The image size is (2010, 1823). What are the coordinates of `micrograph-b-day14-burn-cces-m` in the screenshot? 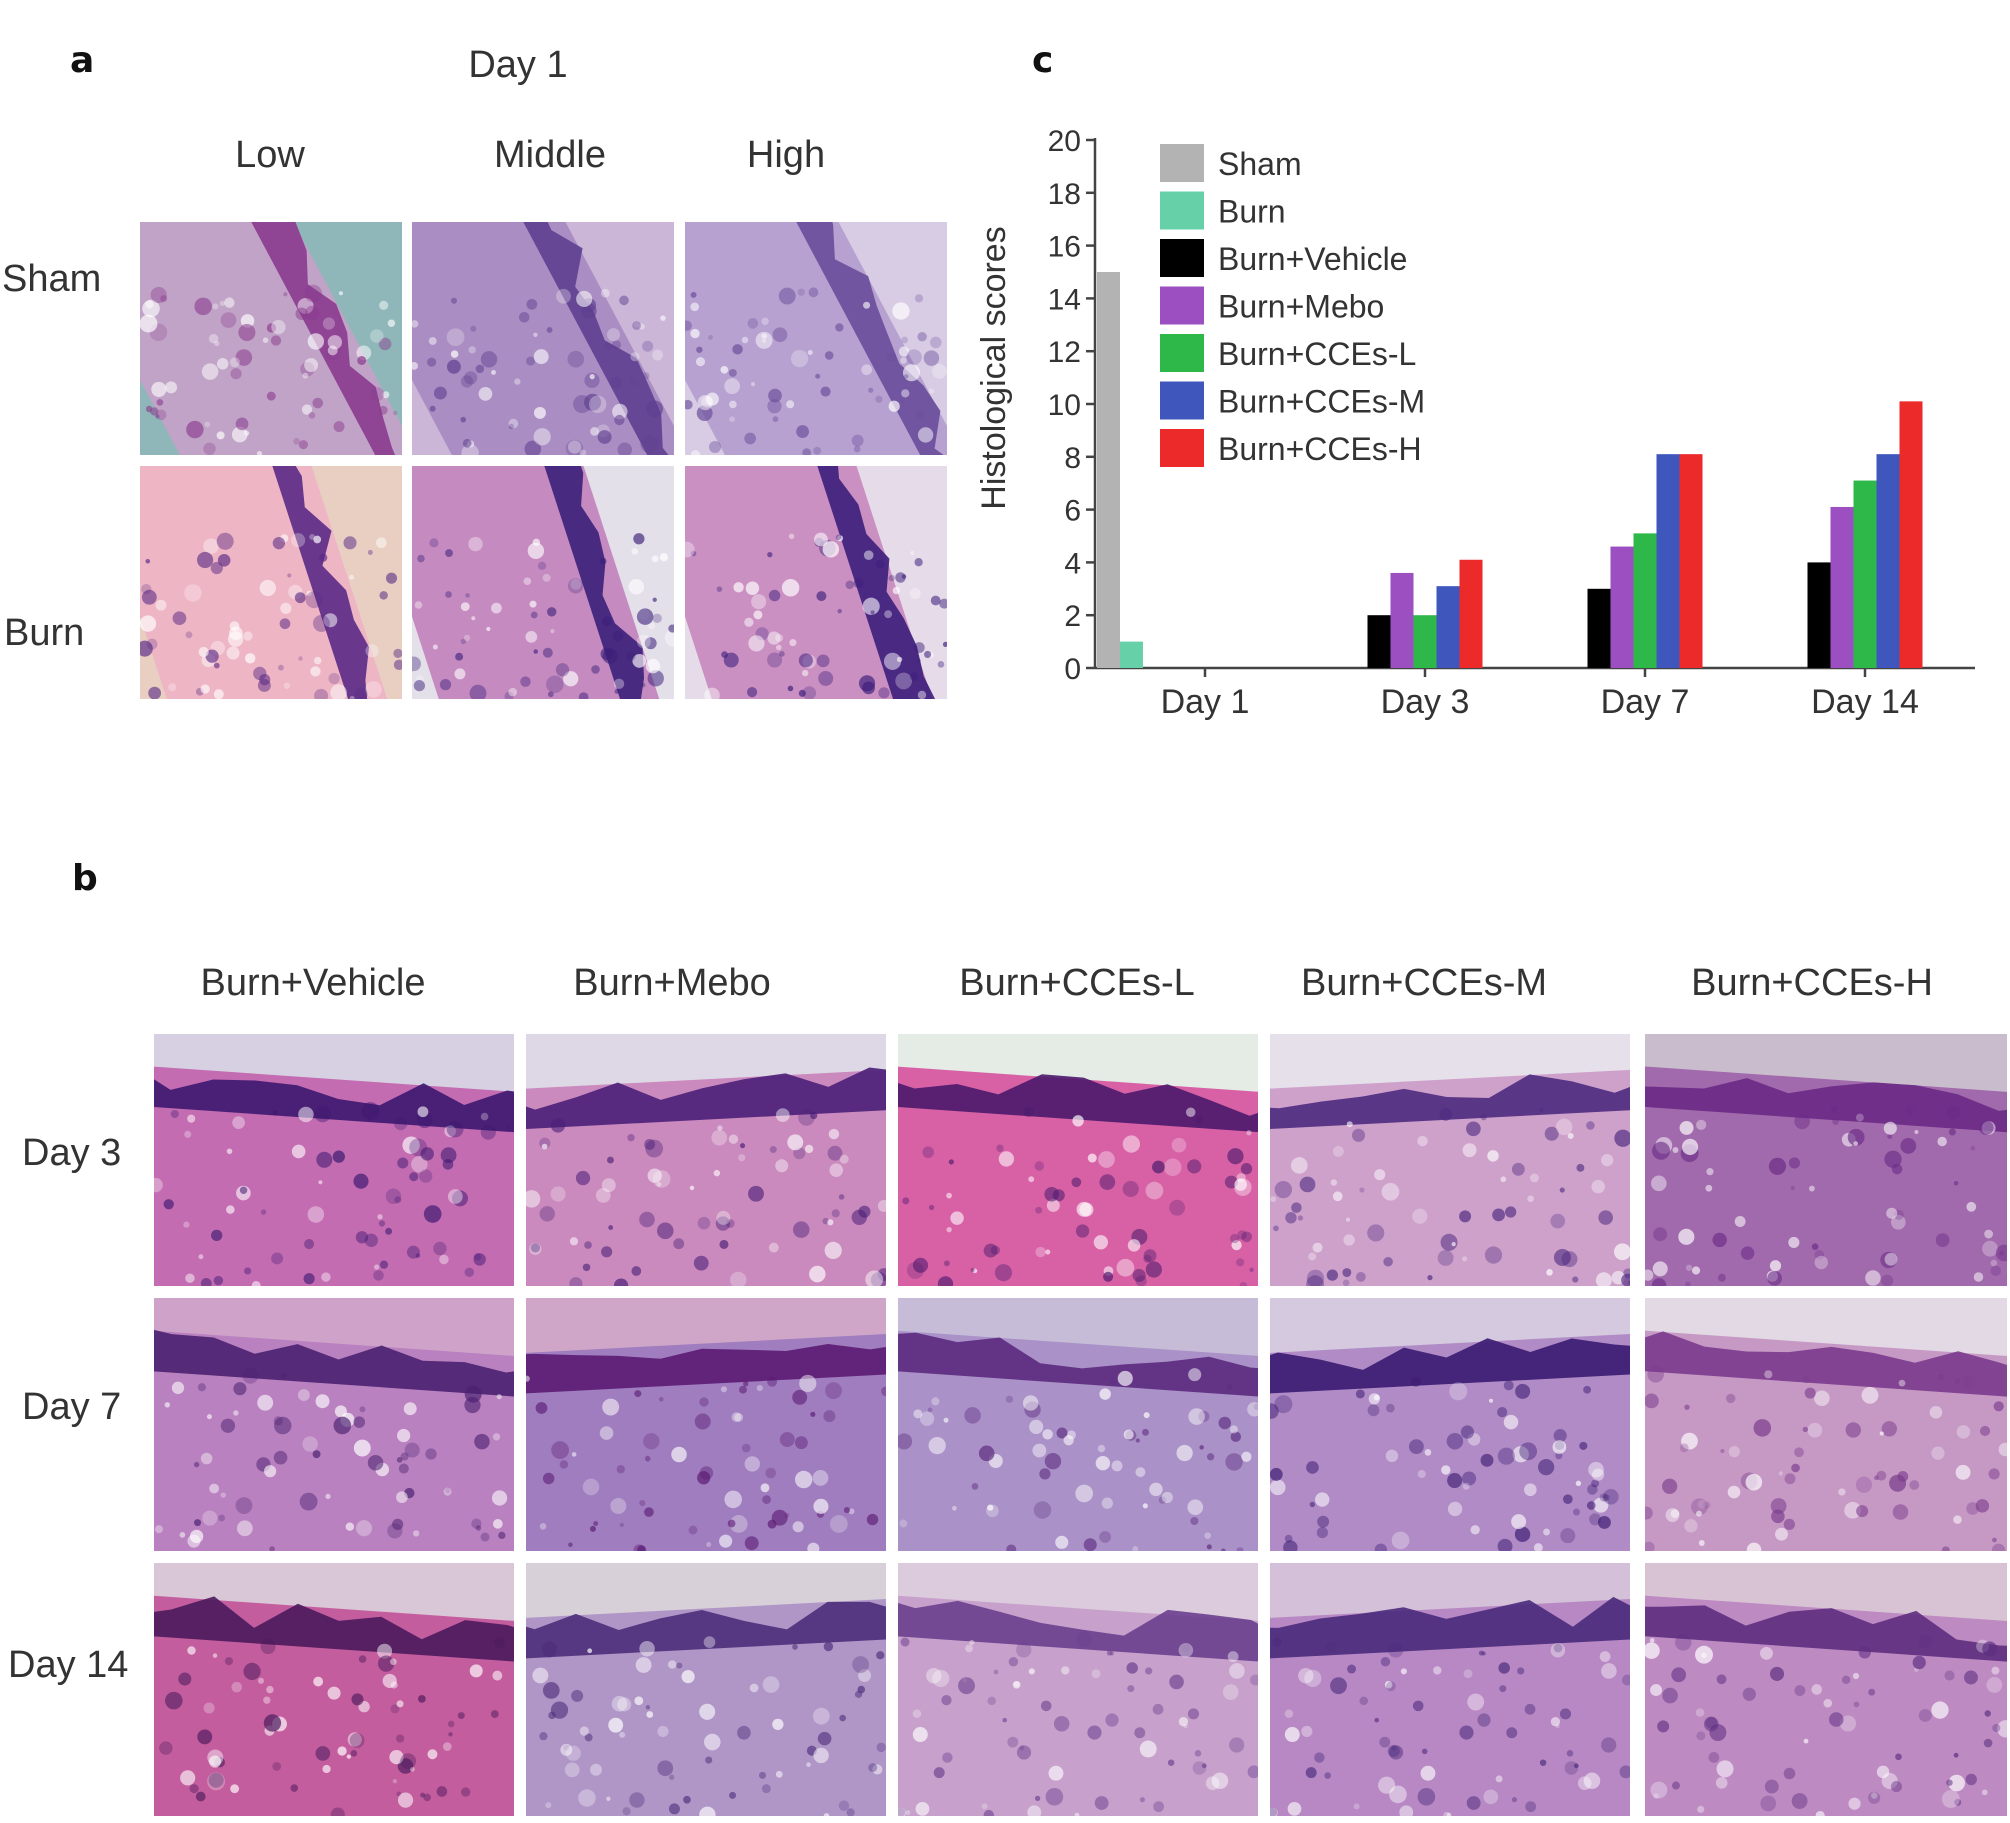 It's located at (1450, 1689).